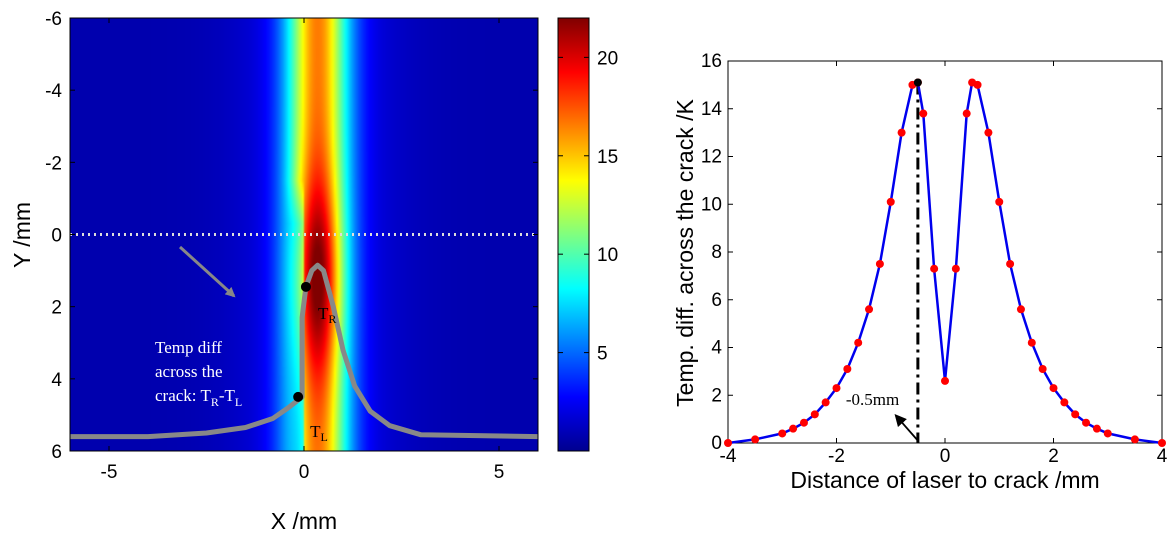  I want to click on line-xtick-label: 0, so click(945, 456).